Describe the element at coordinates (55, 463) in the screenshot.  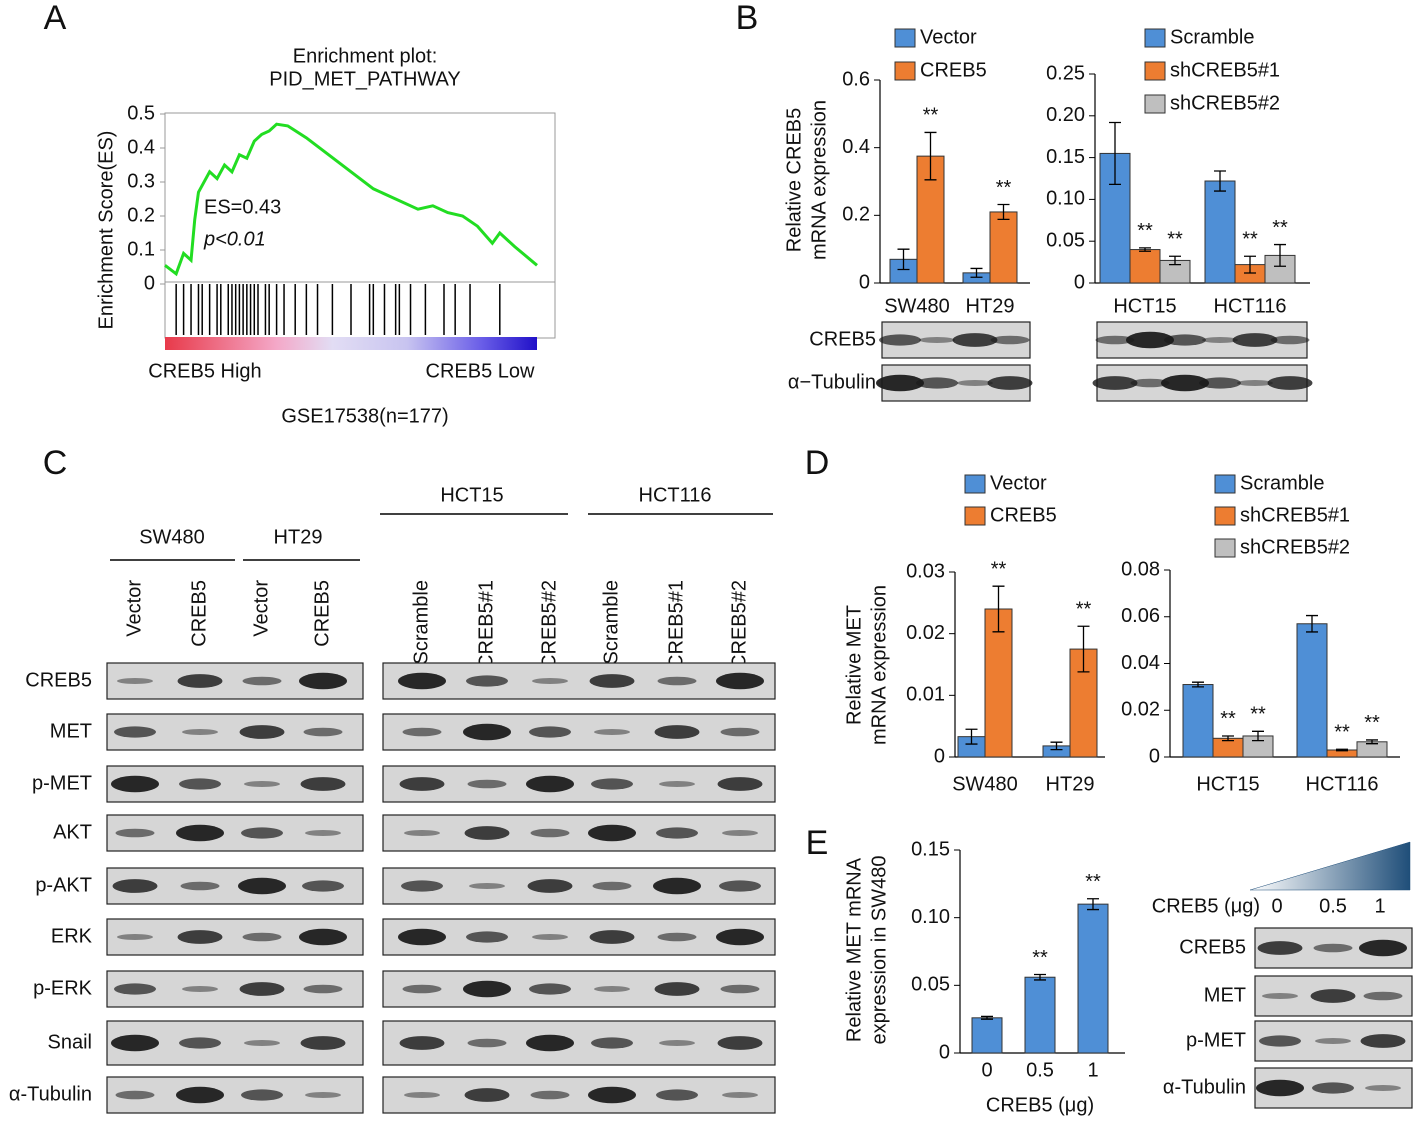
I see `panel-letter: C` at that location.